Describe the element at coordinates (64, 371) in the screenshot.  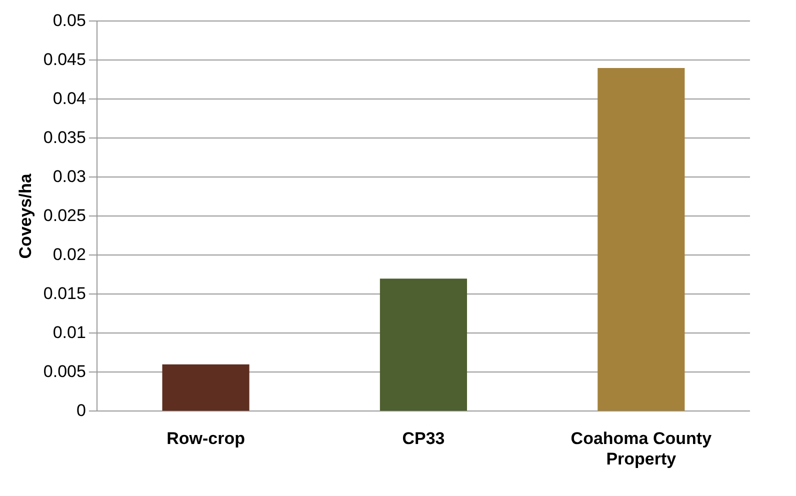
I see `y-tick-label: 0.005` at that location.